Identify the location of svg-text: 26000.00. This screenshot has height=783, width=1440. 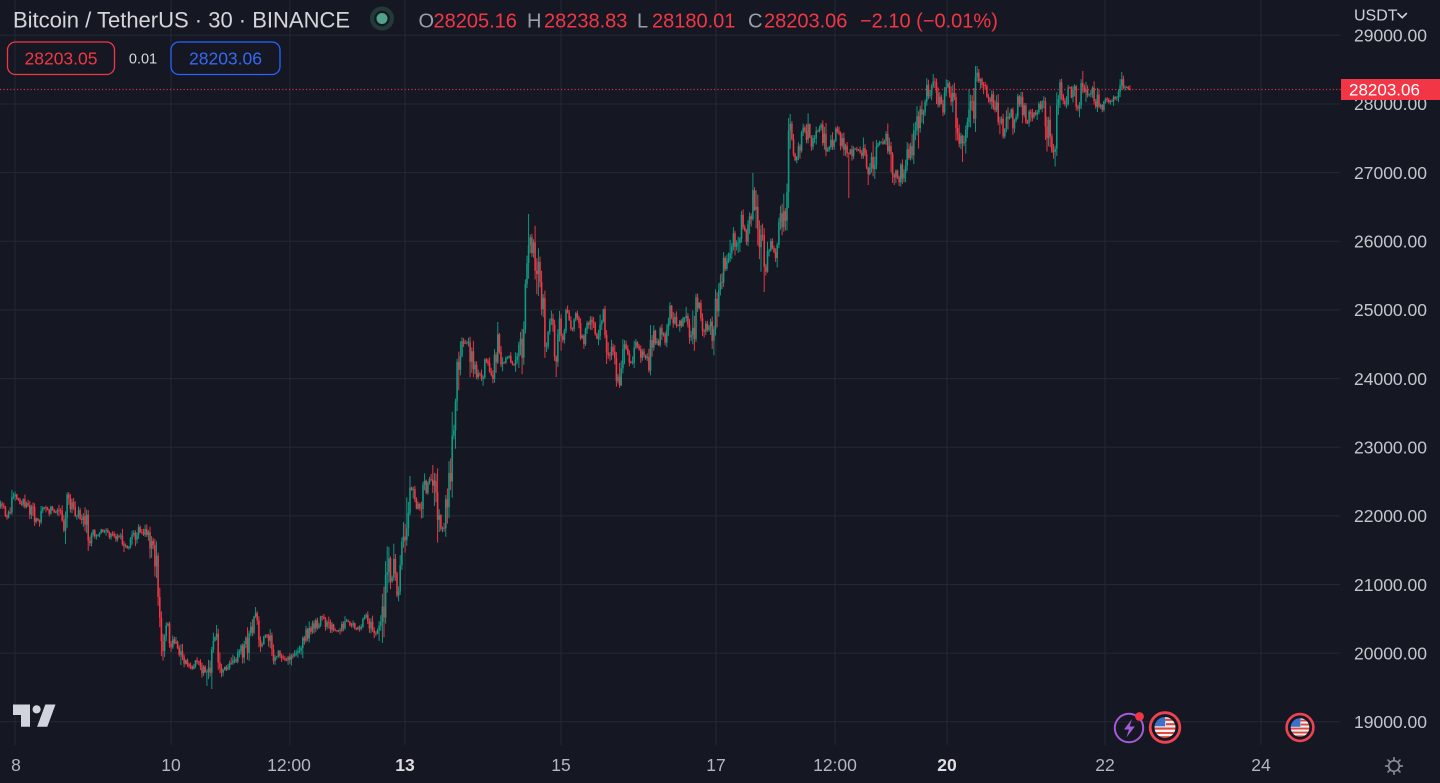
(1390, 242).